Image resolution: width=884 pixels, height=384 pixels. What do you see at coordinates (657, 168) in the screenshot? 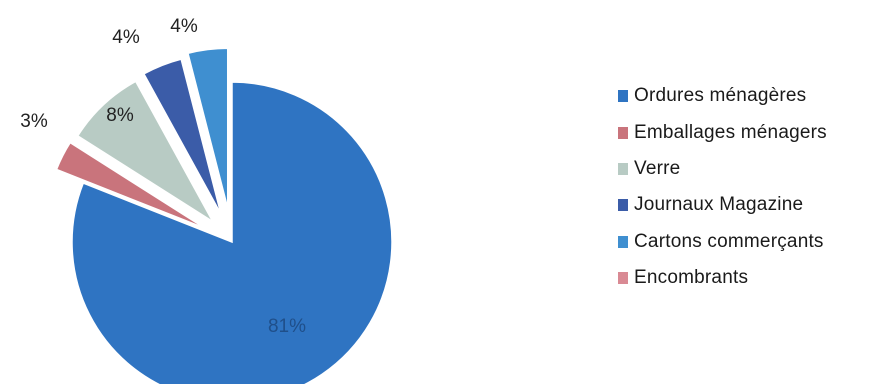
I see `legend-label: Verre` at bounding box center [657, 168].